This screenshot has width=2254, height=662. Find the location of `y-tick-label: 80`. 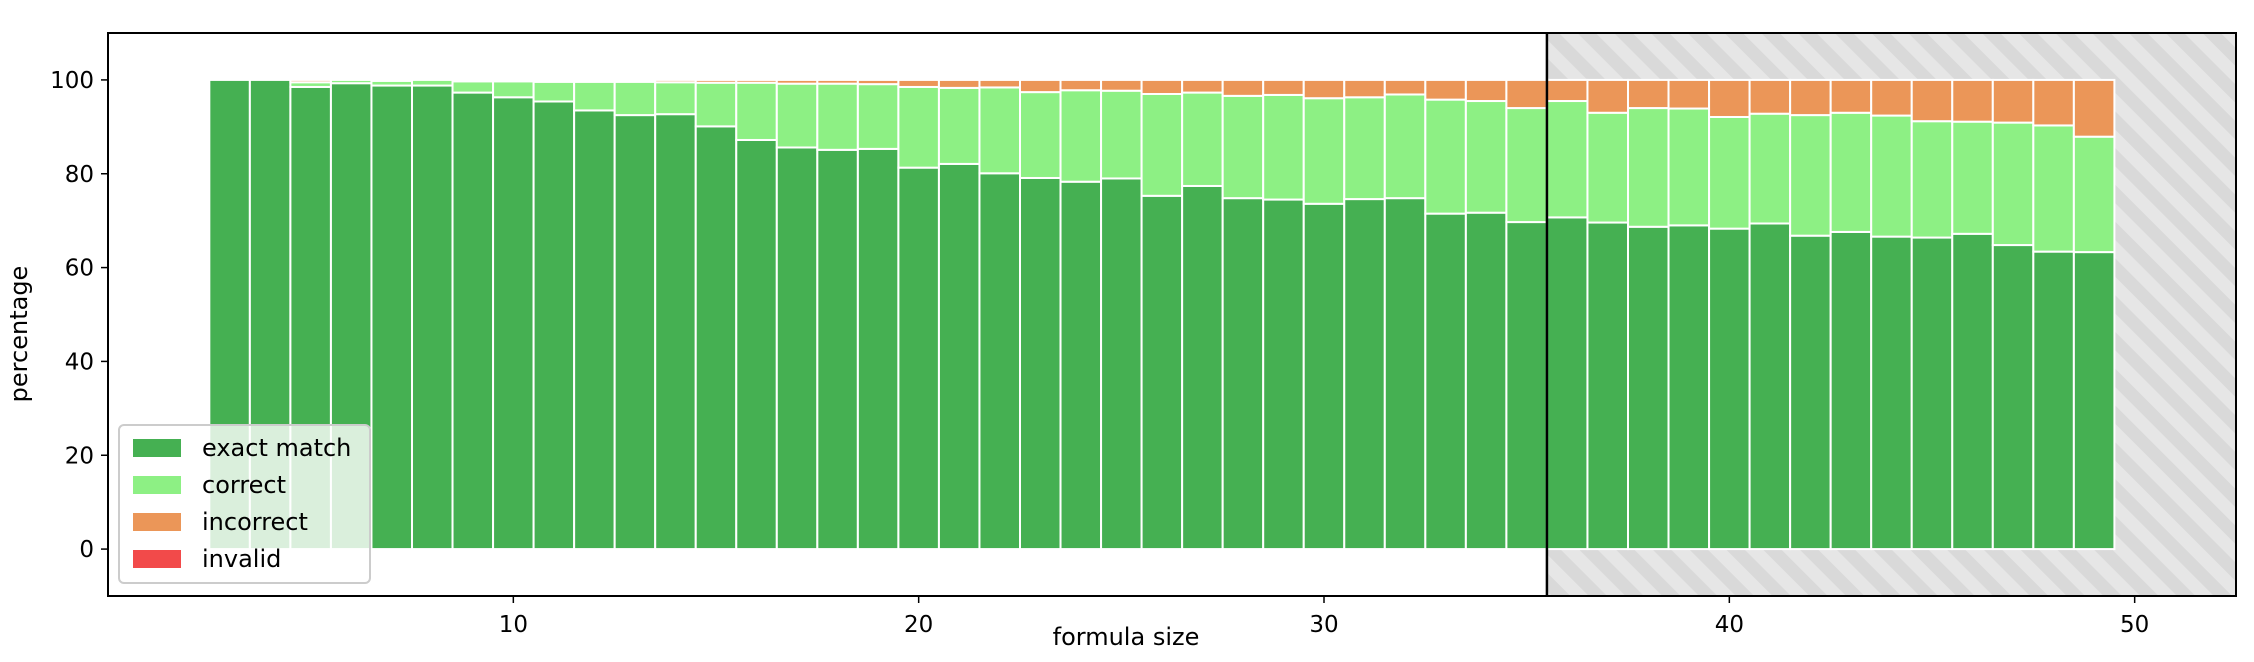

y-tick-label: 80 is located at coordinates (79, 175).